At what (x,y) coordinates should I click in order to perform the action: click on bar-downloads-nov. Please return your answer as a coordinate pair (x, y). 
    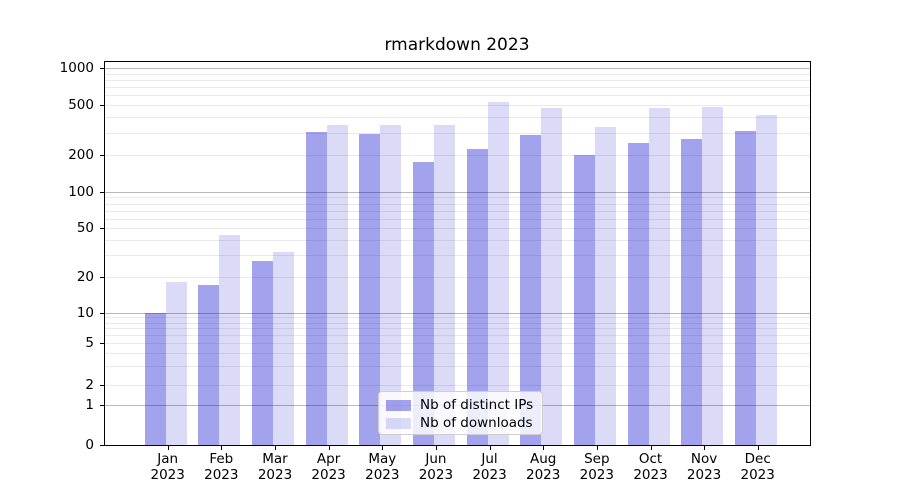
    Looking at the image, I should click on (713, 275).